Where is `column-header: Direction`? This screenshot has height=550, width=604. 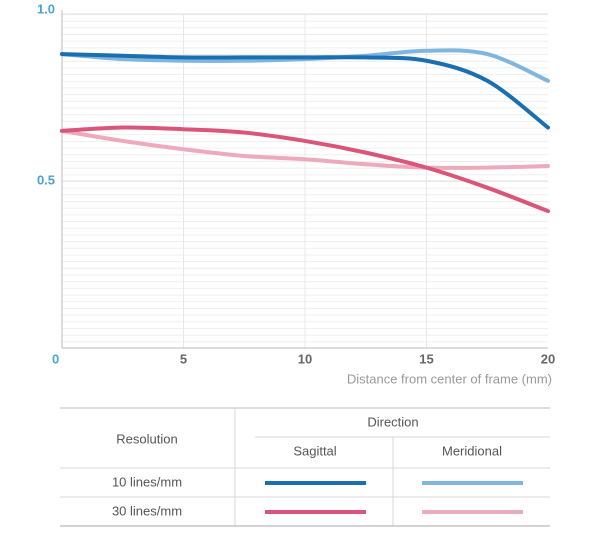 column-header: Direction is located at coordinates (392, 421).